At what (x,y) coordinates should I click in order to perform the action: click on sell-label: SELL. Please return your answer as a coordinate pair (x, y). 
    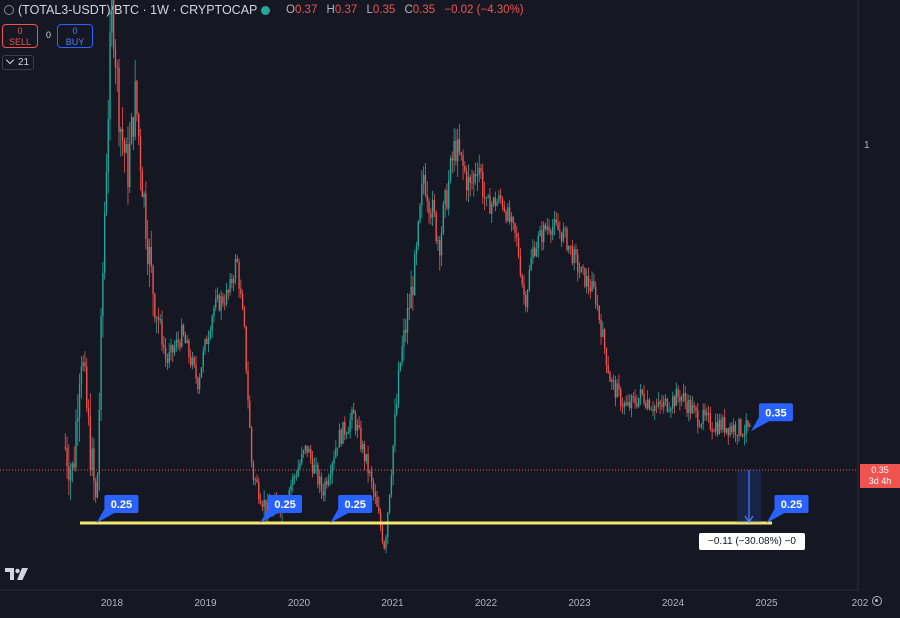
    Looking at the image, I should click on (20, 42).